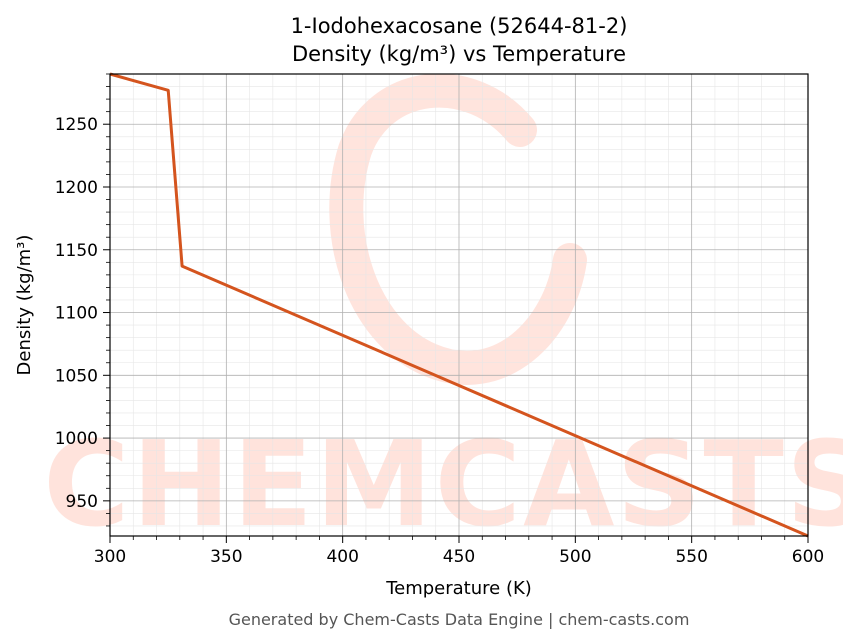 The image size is (843, 644). Describe the element at coordinates (808, 557) in the screenshot. I see `x-tick-label: 600` at that location.